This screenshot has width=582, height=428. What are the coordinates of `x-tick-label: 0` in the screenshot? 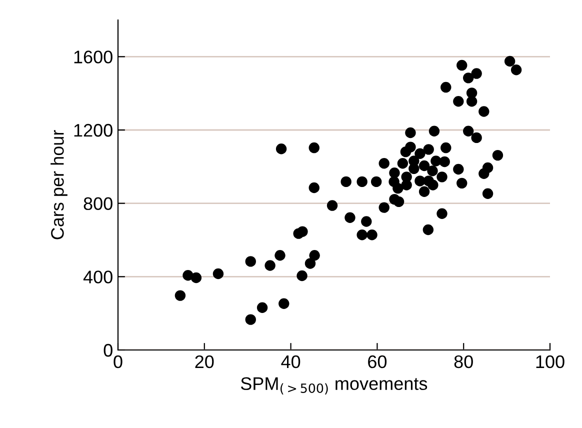 It's located at (118, 361).